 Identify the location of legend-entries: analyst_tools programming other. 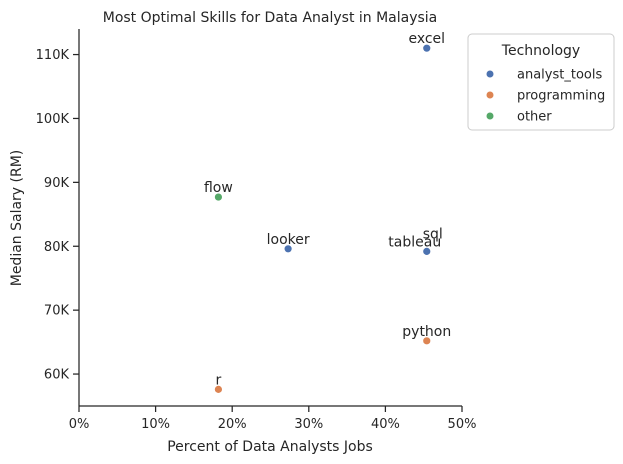
(545, 96).